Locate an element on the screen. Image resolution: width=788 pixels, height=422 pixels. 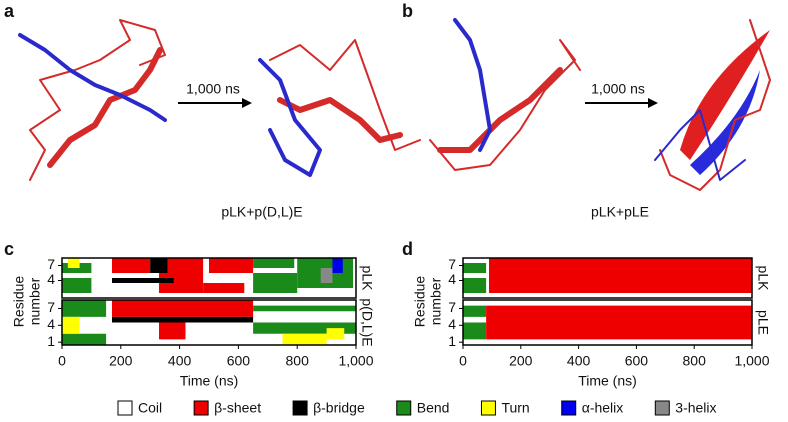
legend-label: 3-helix is located at coordinates (695, 408).